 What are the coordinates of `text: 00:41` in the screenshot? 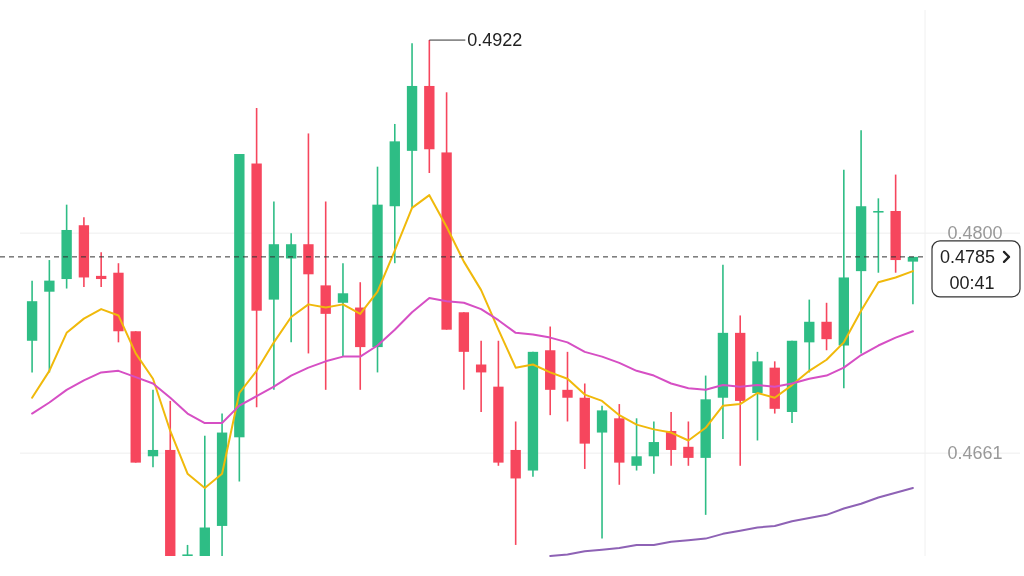 It's located at (972, 283).